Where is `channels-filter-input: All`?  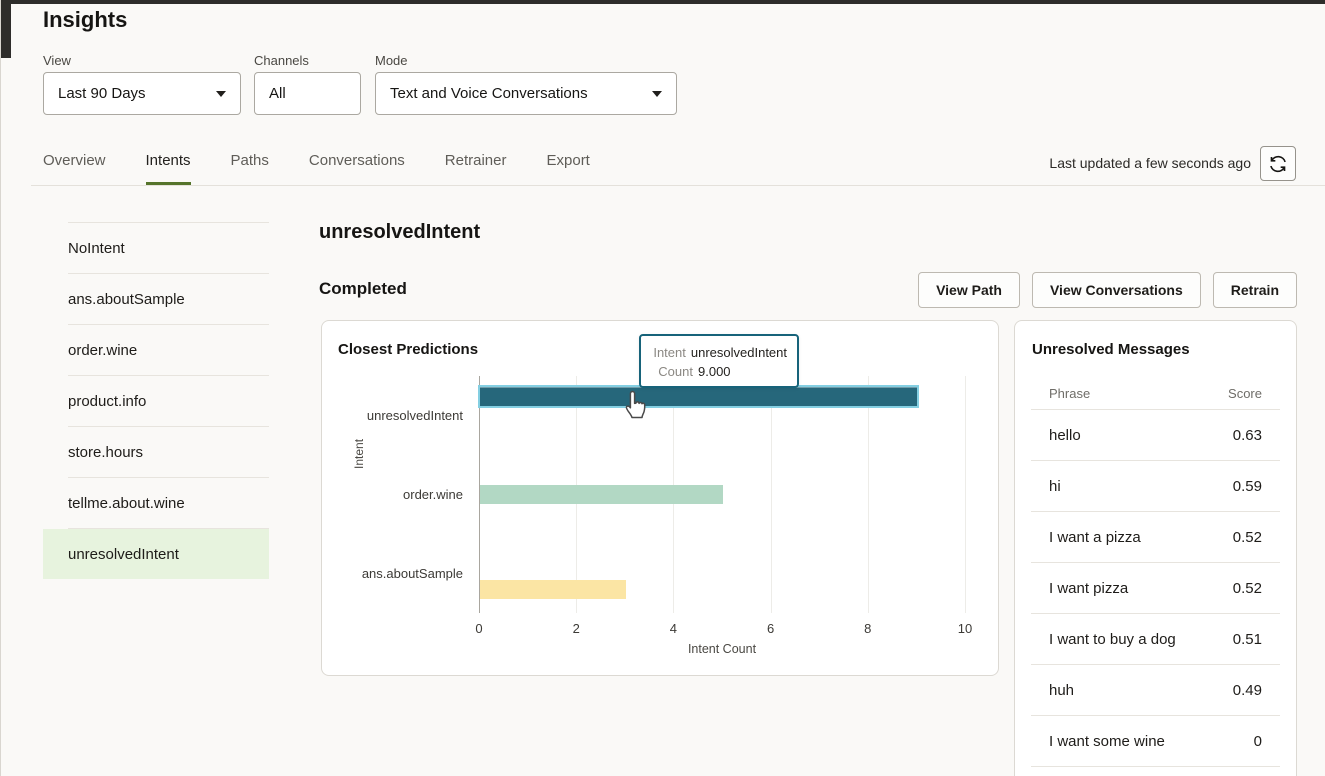
channels-filter-input: All is located at coordinates (307, 93).